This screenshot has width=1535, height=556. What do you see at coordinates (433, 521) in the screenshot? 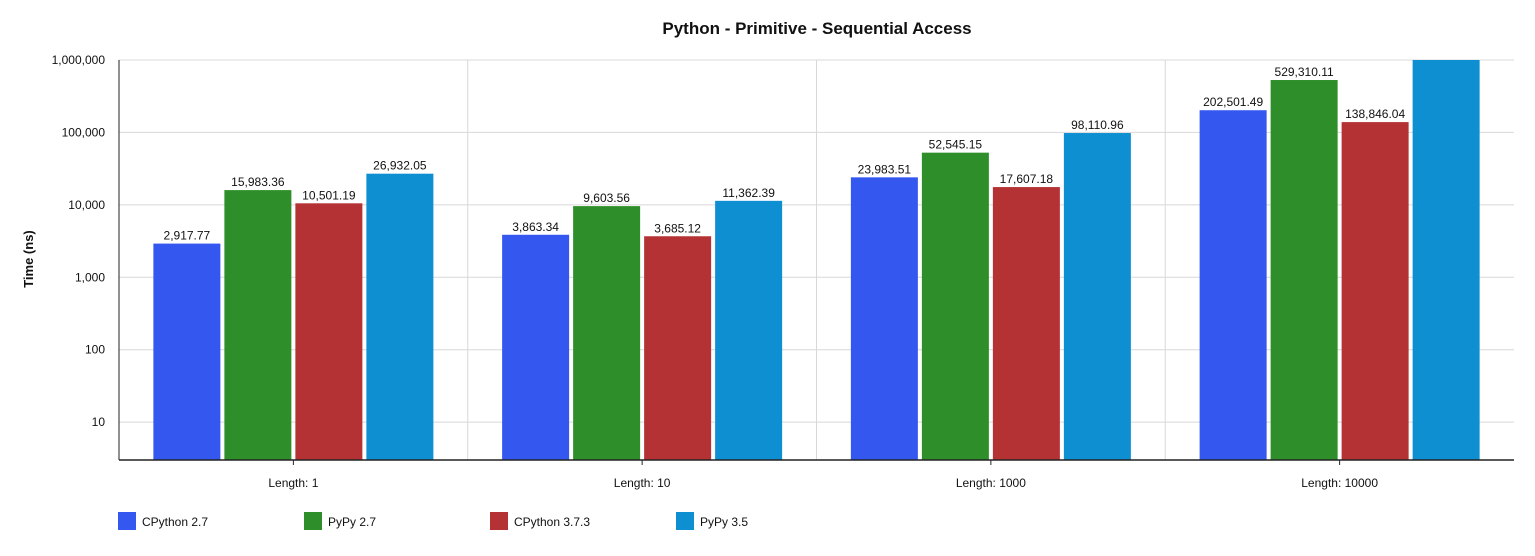
I see `legend: CPython 2.7 PyPy 2.7 CPython 3.7.3 PyPy 3.5` at bounding box center [433, 521].